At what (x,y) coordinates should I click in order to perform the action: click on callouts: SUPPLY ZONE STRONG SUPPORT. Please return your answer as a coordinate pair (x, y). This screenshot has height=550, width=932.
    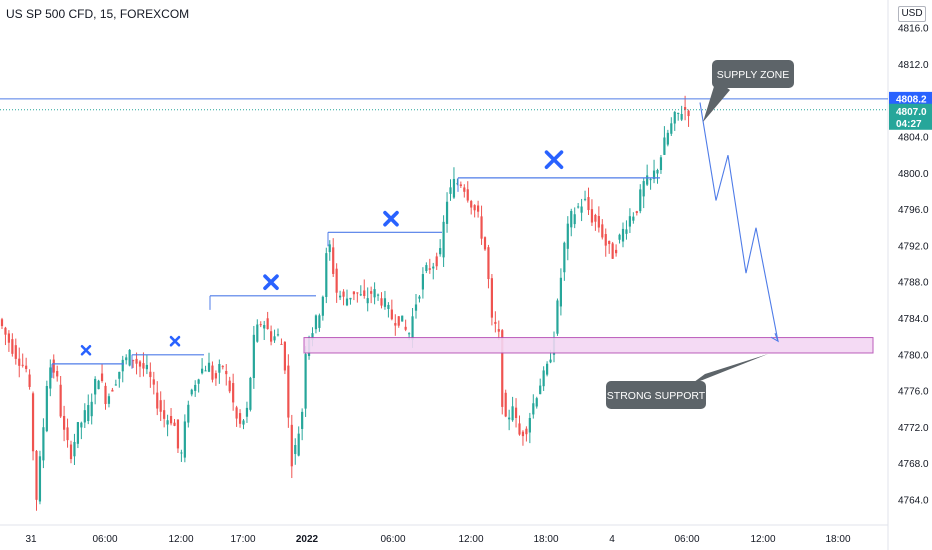
    Looking at the image, I should click on (700, 234).